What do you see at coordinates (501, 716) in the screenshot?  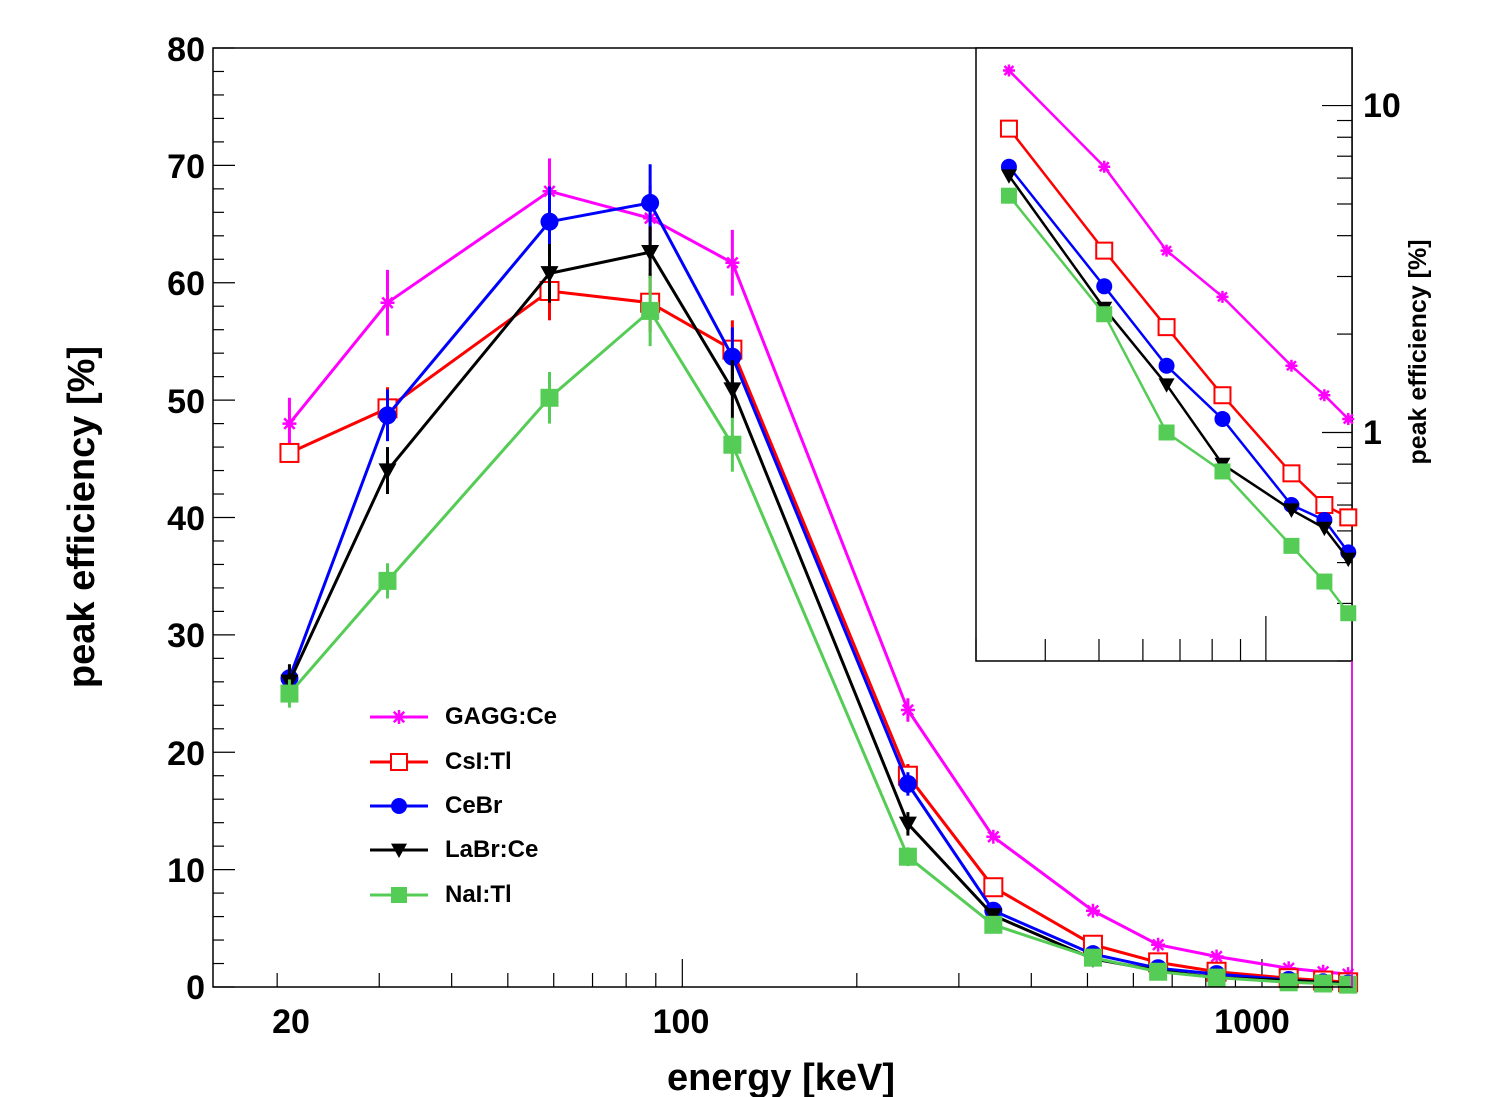 I see `legend-label-gagg: GAGG:Ce` at bounding box center [501, 716].